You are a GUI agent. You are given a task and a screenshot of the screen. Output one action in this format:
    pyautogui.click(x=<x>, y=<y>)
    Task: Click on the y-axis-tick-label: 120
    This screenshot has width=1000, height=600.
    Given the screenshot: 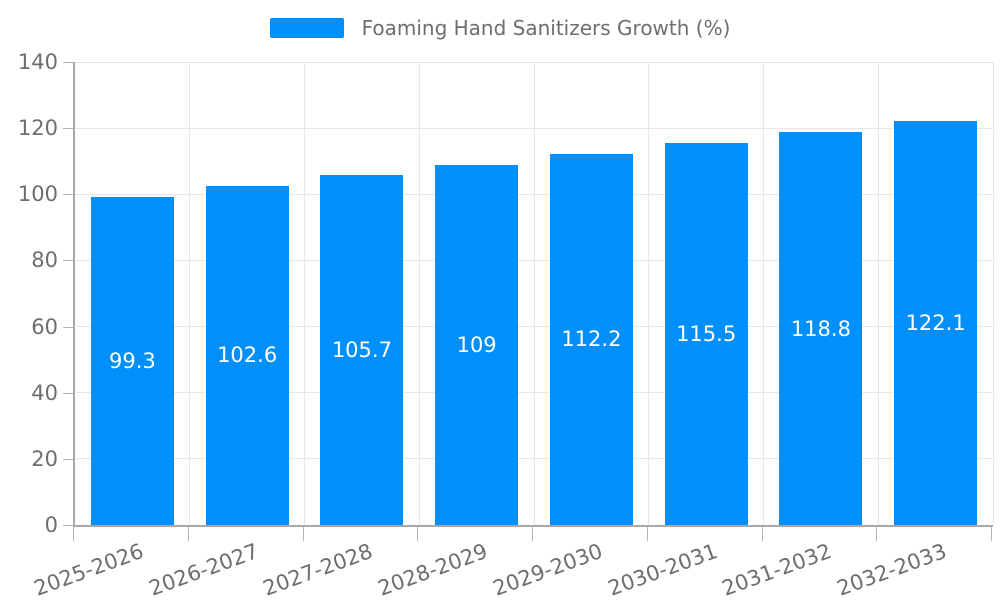 What is the action you would take?
    pyautogui.click(x=37, y=128)
    